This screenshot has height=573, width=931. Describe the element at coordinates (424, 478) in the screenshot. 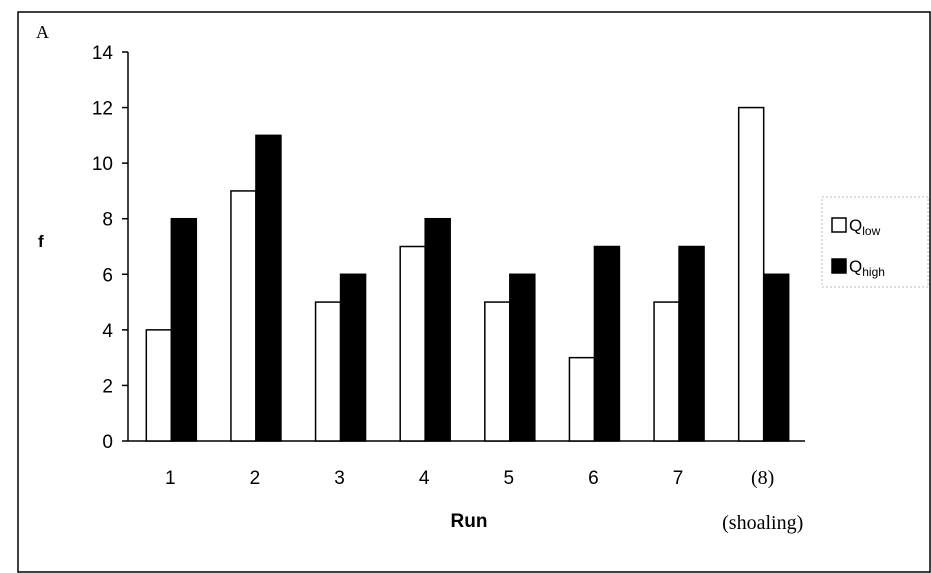

I see `x-tick-label: 4` at that location.